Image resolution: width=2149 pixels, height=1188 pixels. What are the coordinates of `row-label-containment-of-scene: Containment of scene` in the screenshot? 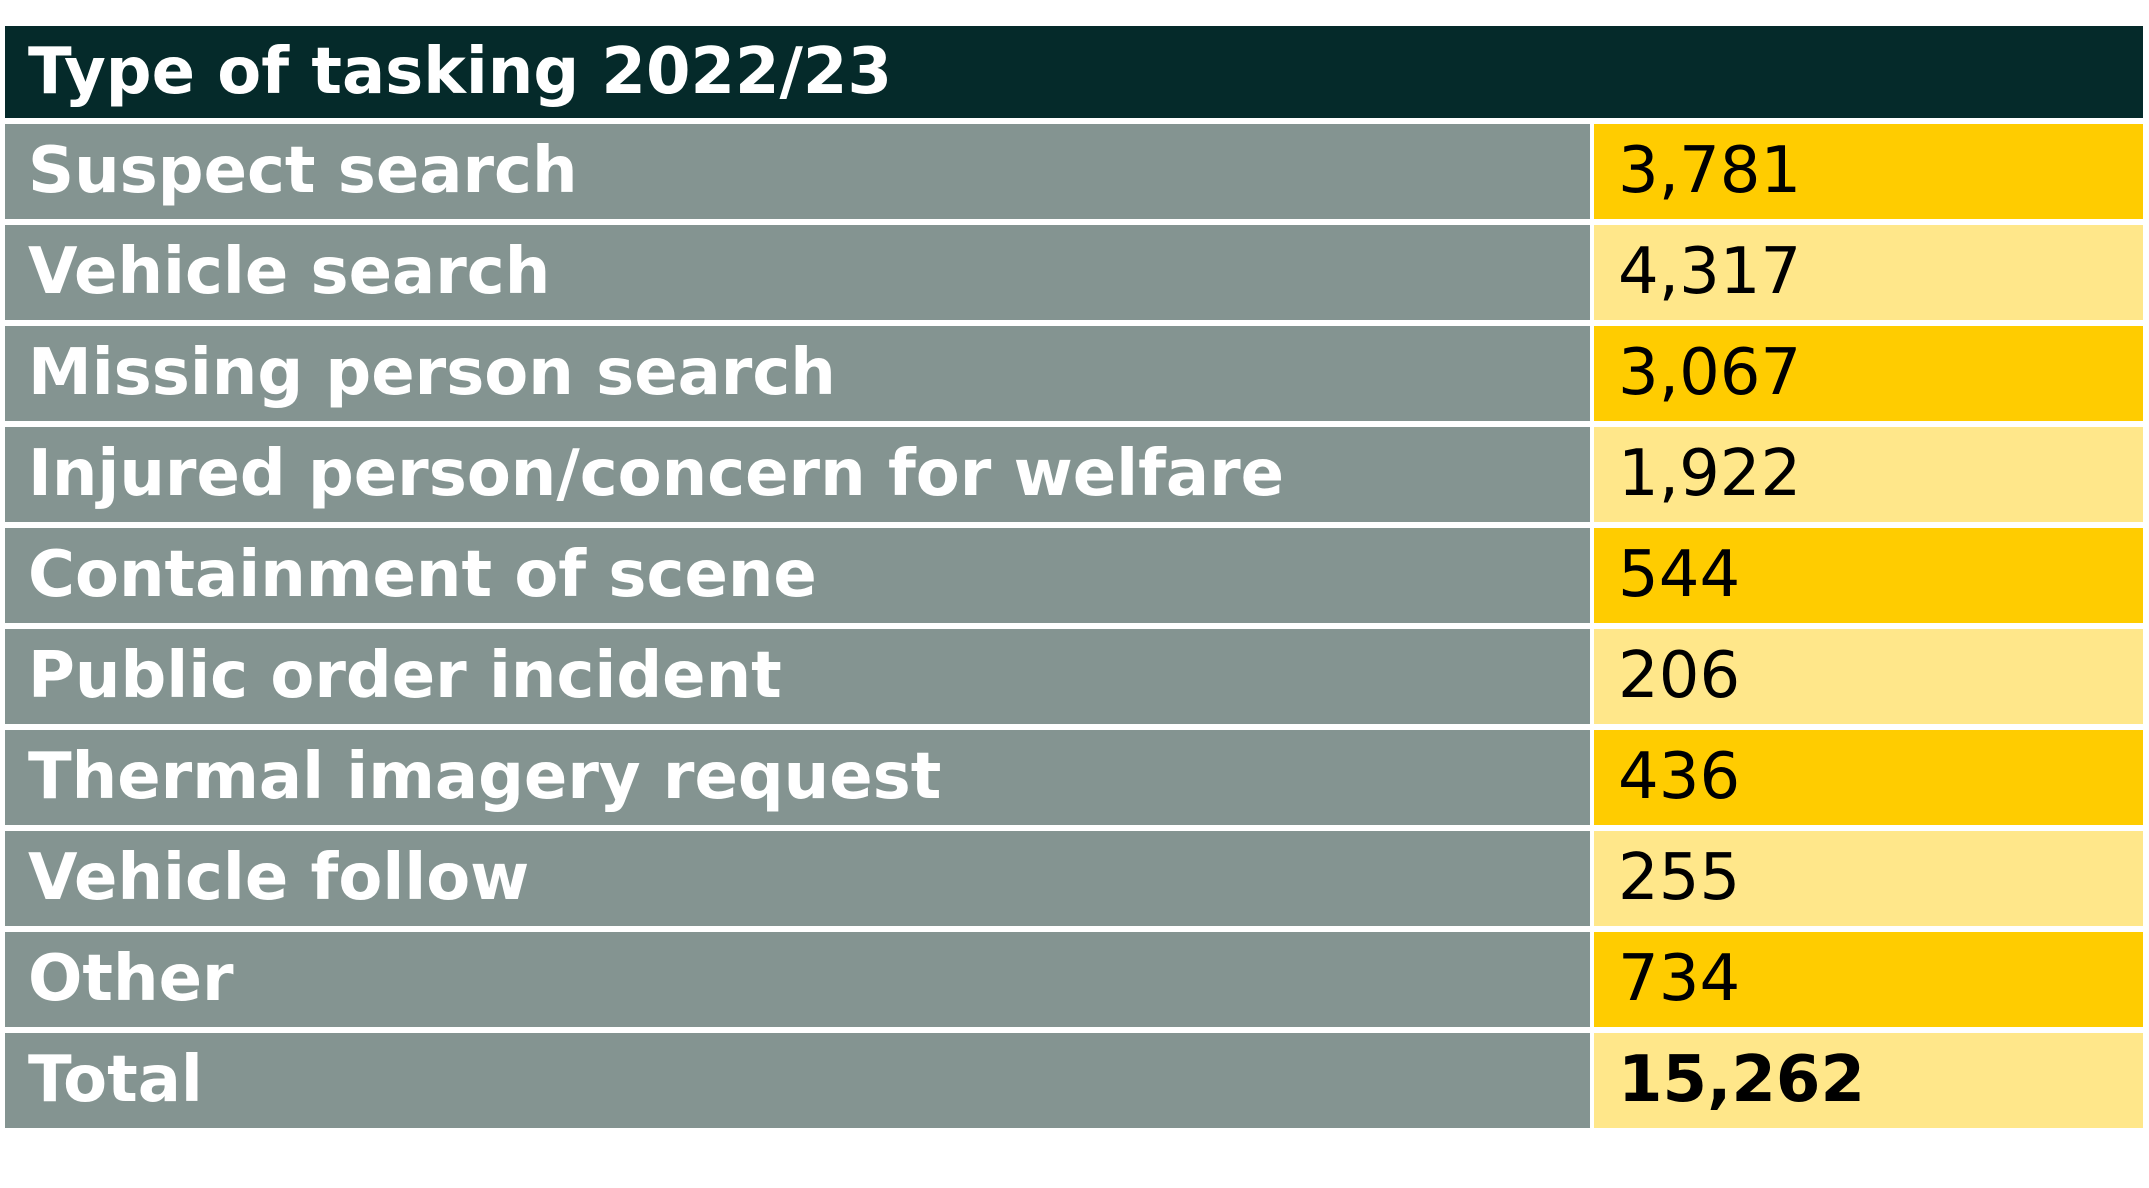 It's located at (797, 575).